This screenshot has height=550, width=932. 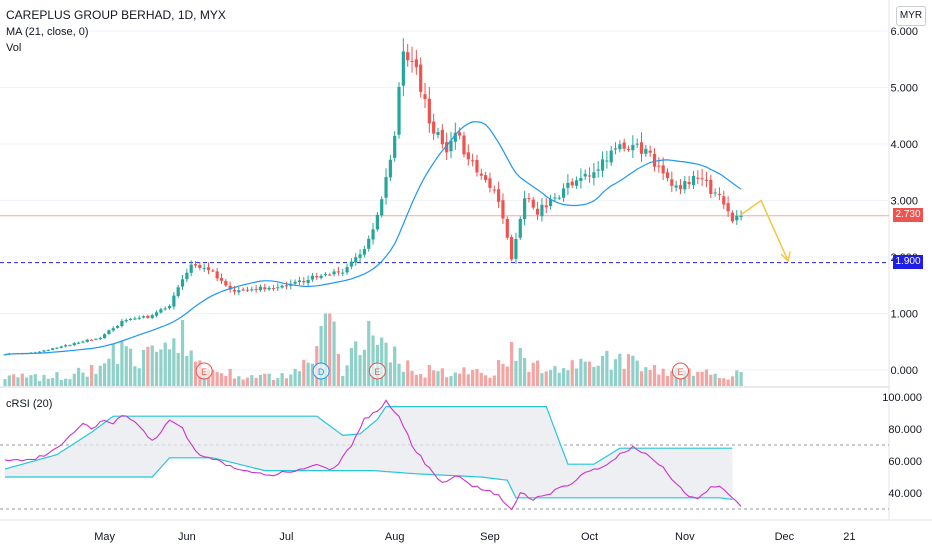 I want to click on currency-button: MYR, so click(x=911, y=16).